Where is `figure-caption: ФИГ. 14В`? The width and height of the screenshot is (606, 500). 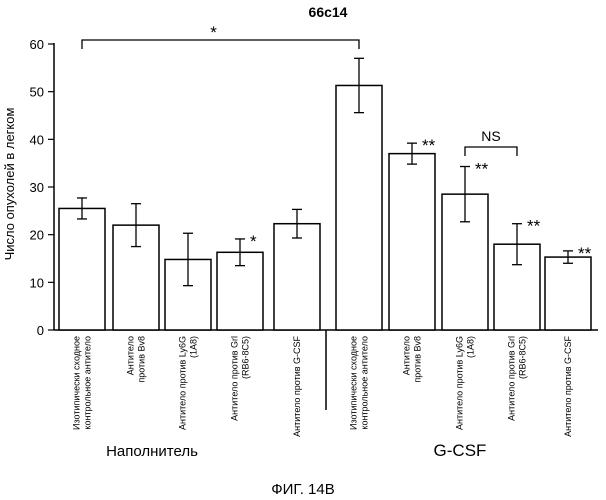
figure-caption: ФИГ. 14В is located at coordinates (303, 489).